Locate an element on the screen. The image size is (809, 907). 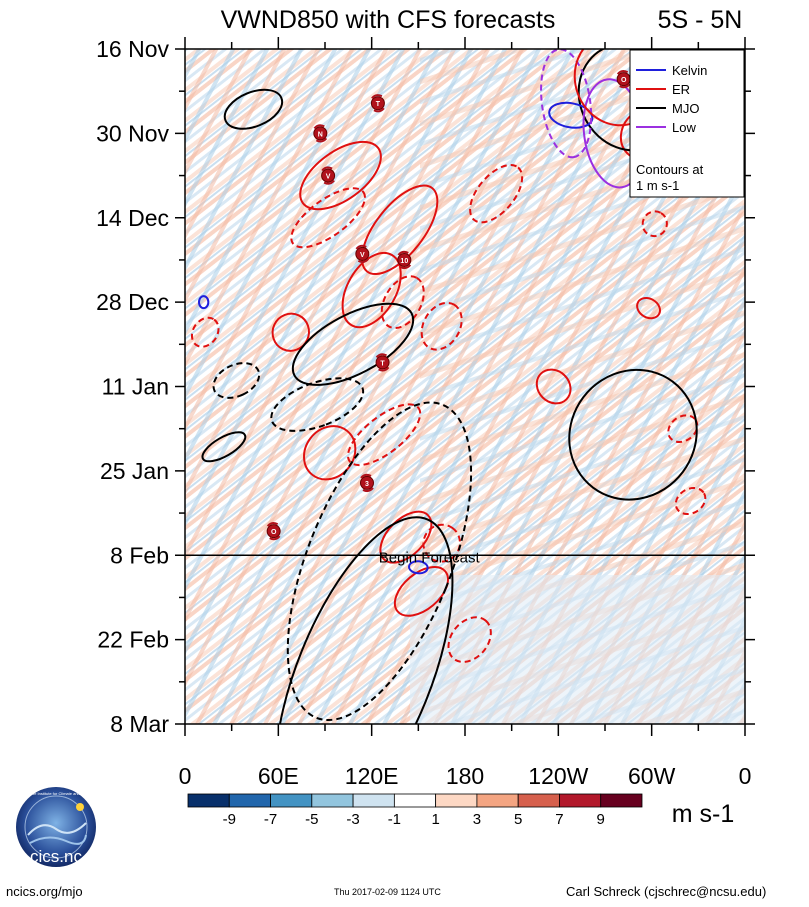
footer-timestamp: Thu 2017-02-09 1124 UTC is located at coordinates (387, 892).